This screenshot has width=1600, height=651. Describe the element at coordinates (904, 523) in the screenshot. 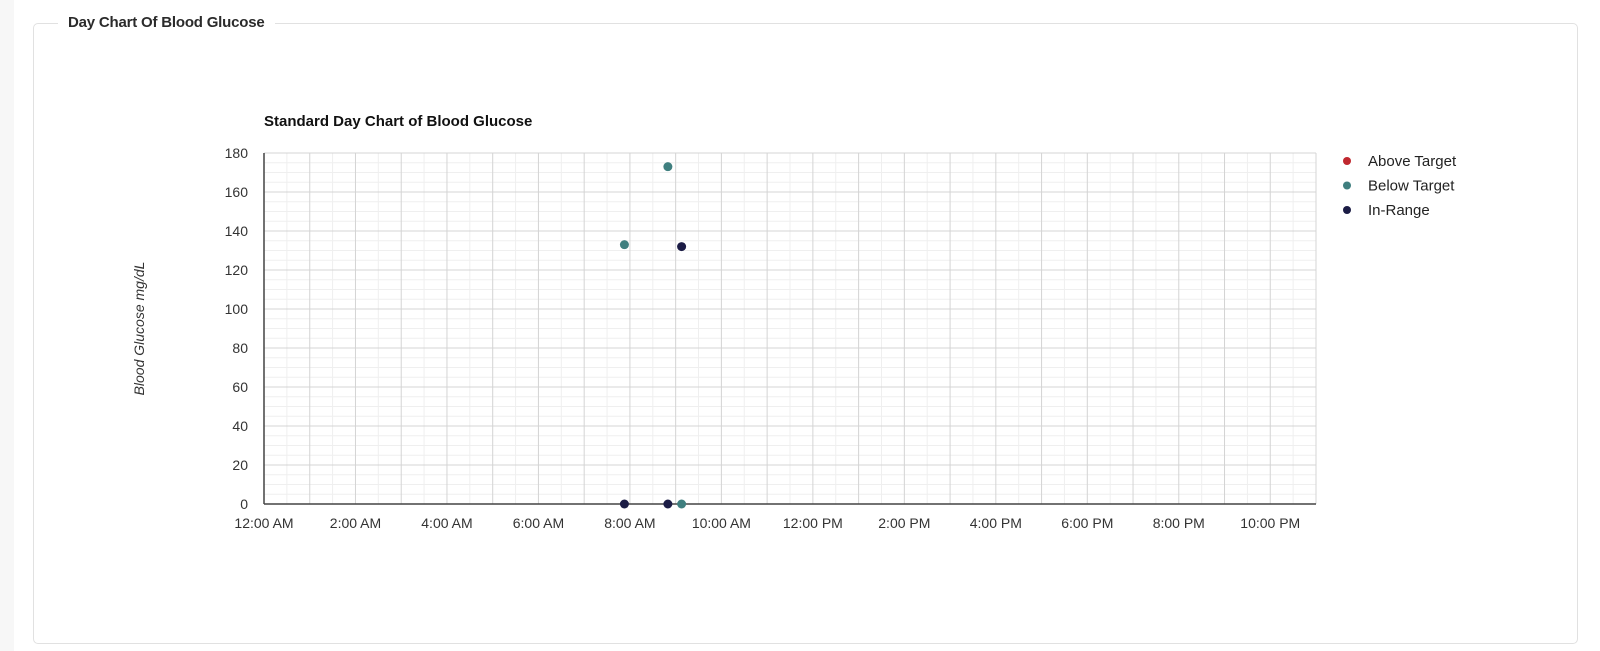

I see `x-tick-label: 2:00 PM` at that location.